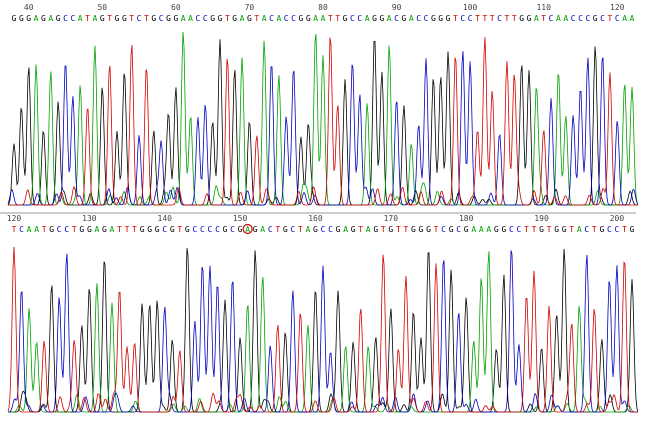  What do you see at coordinates (470, 7) in the screenshot?
I see `tick-label: 100` at bounding box center [470, 7].